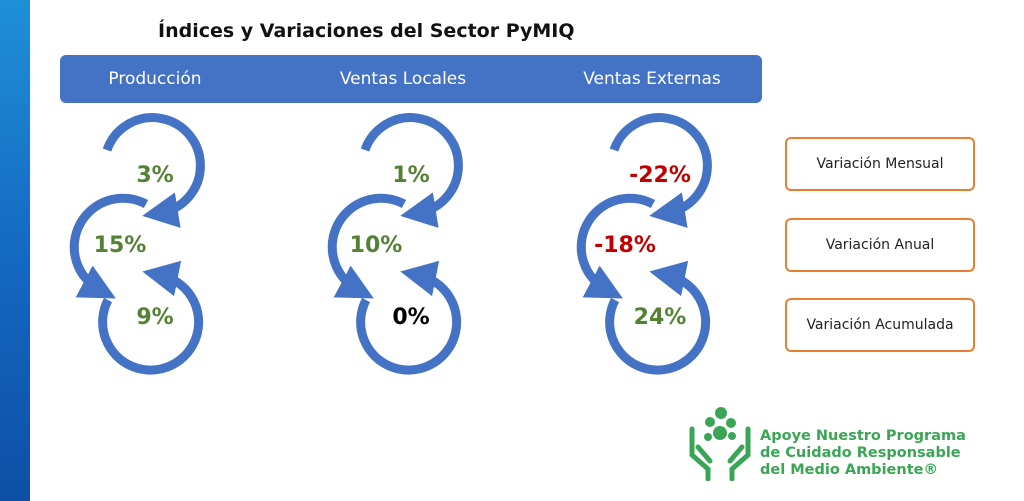  Describe the element at coordinates (411, 175) in the screenshot. I see `value-ventas-locales-mensual: 1%` at that location.